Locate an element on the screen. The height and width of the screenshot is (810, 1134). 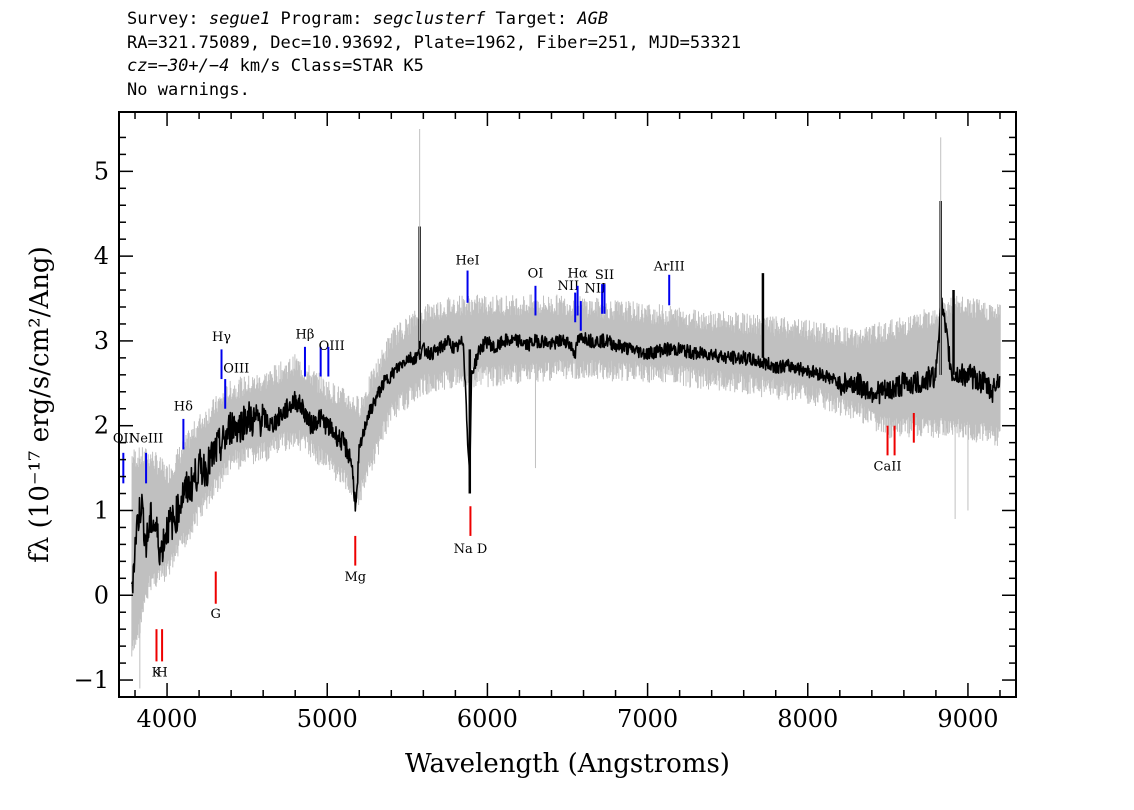
y-tick-label: 5 is located at coordinates (101, 171).